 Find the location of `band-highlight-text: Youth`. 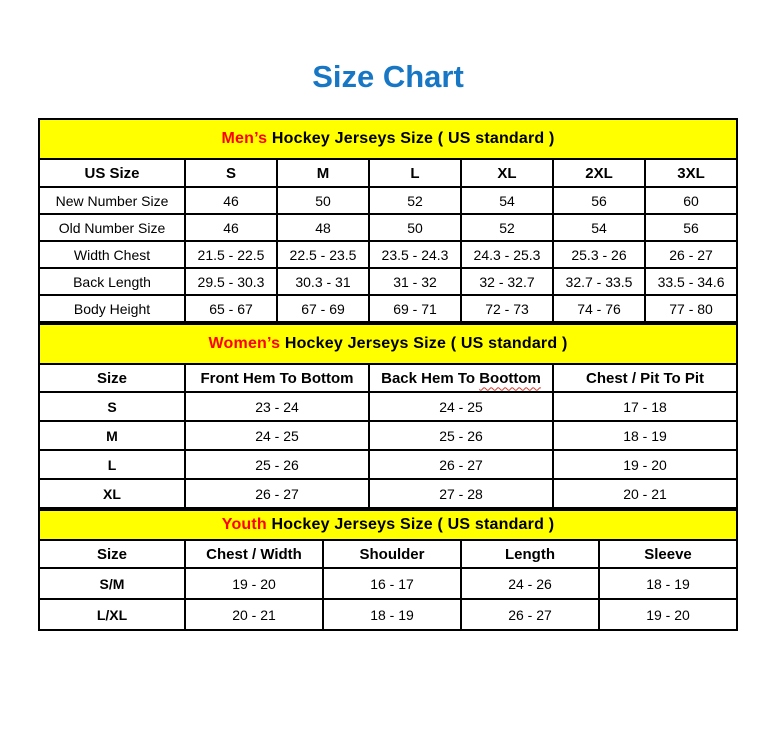

band-highlight-text: Youth is located at coordinates (244, 525).